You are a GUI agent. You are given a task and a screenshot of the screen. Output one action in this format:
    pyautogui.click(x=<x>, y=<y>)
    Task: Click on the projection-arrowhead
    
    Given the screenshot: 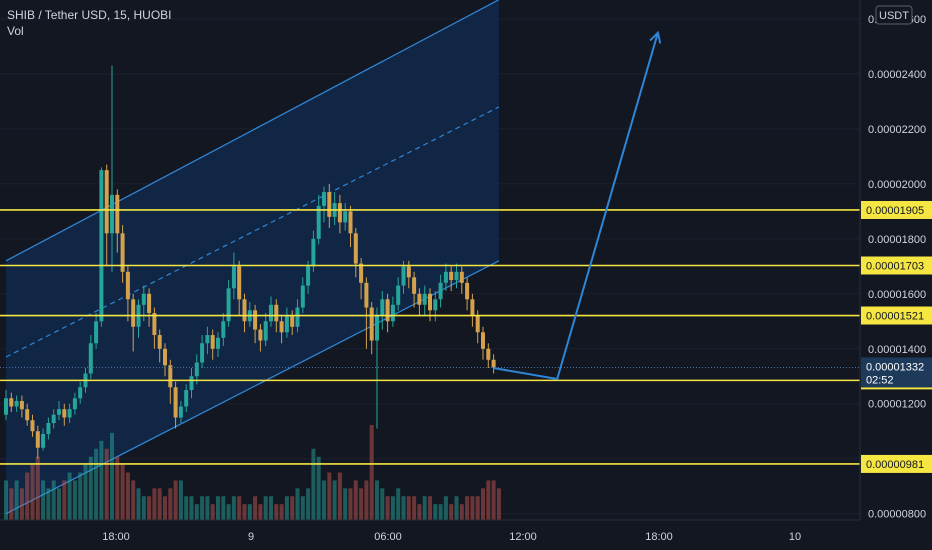 What is the action you would take?
    pyautogui.click(x=655, y=37)
    